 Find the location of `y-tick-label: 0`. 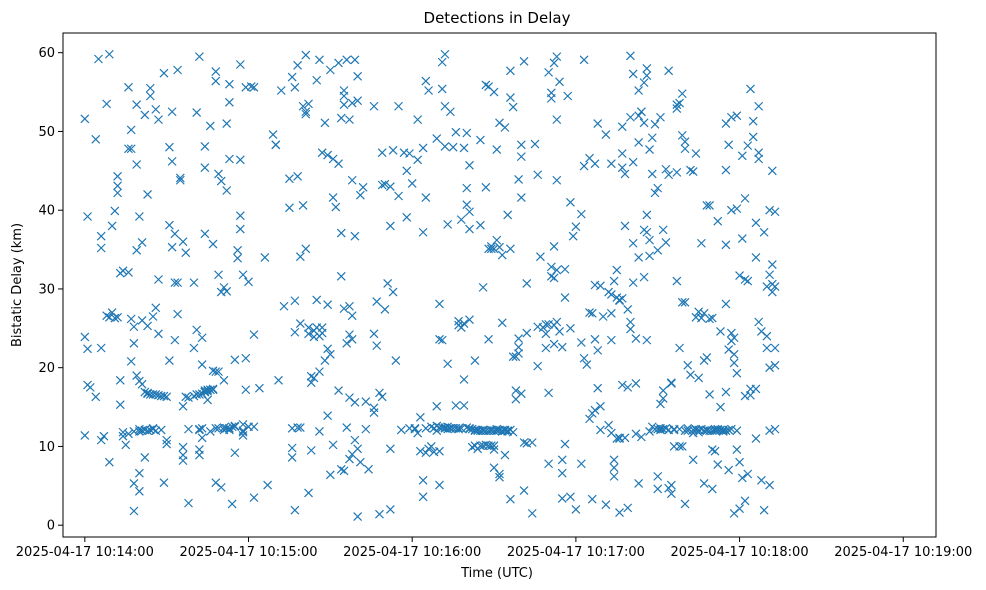

y-tick-label: 0 is located at coordinates (51, 526).